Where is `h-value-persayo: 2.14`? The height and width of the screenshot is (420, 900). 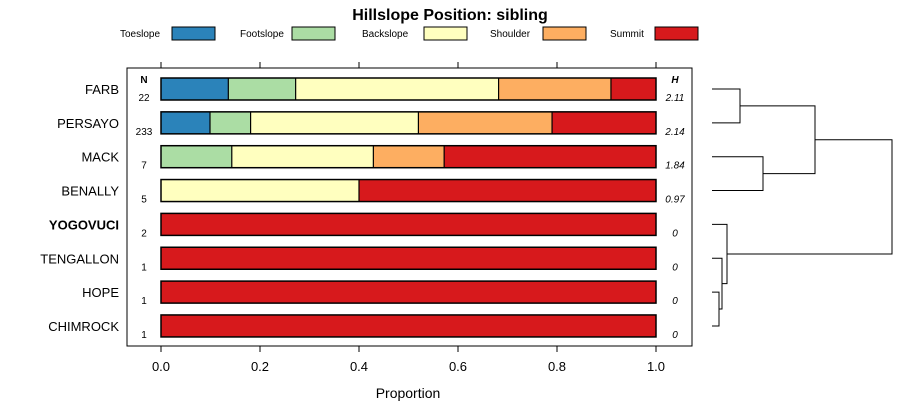 h-value-persayo: 2.14 is located at coordinates (674, 132).